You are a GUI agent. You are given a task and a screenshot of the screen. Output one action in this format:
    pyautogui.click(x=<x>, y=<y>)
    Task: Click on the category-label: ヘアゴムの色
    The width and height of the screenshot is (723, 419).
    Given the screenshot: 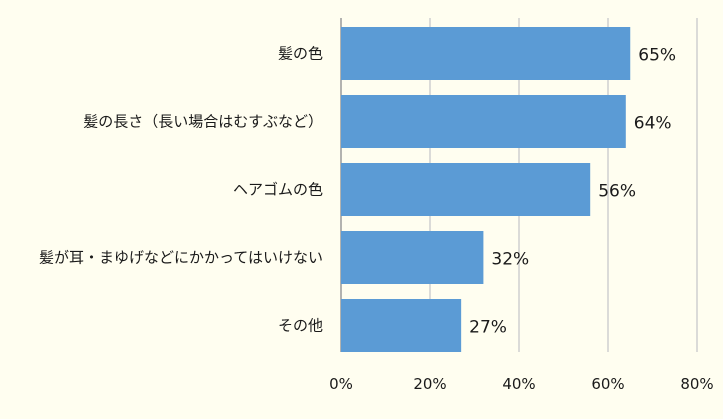 What is the action you would take?
    pyautogui.click(x=278, y=190)
    